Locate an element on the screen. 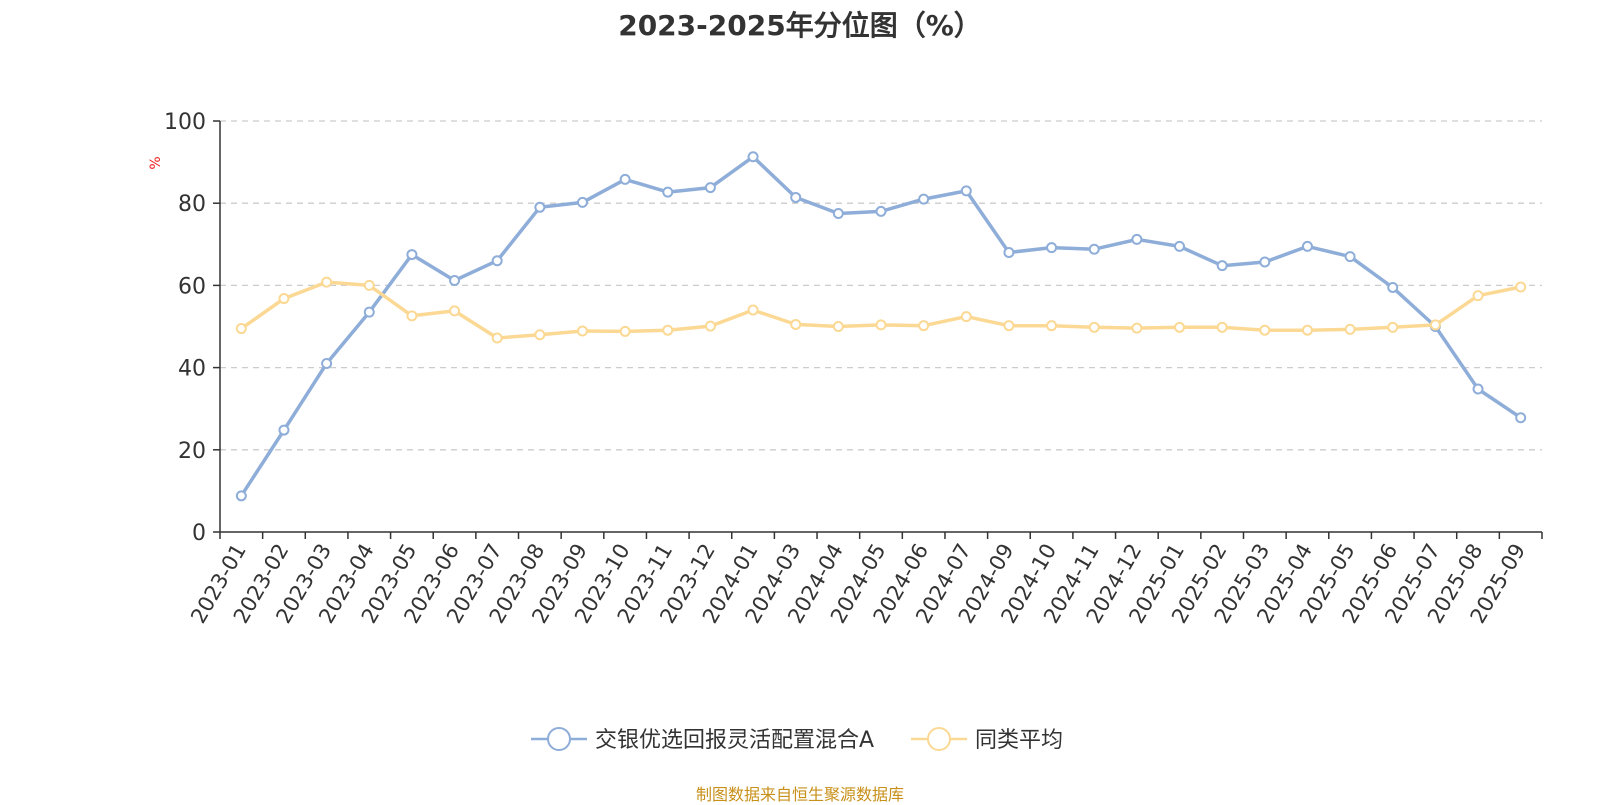 The height and width of the screenshot is (805, 1600). y-tick-label: 20 is located at coordinates (192, 451).